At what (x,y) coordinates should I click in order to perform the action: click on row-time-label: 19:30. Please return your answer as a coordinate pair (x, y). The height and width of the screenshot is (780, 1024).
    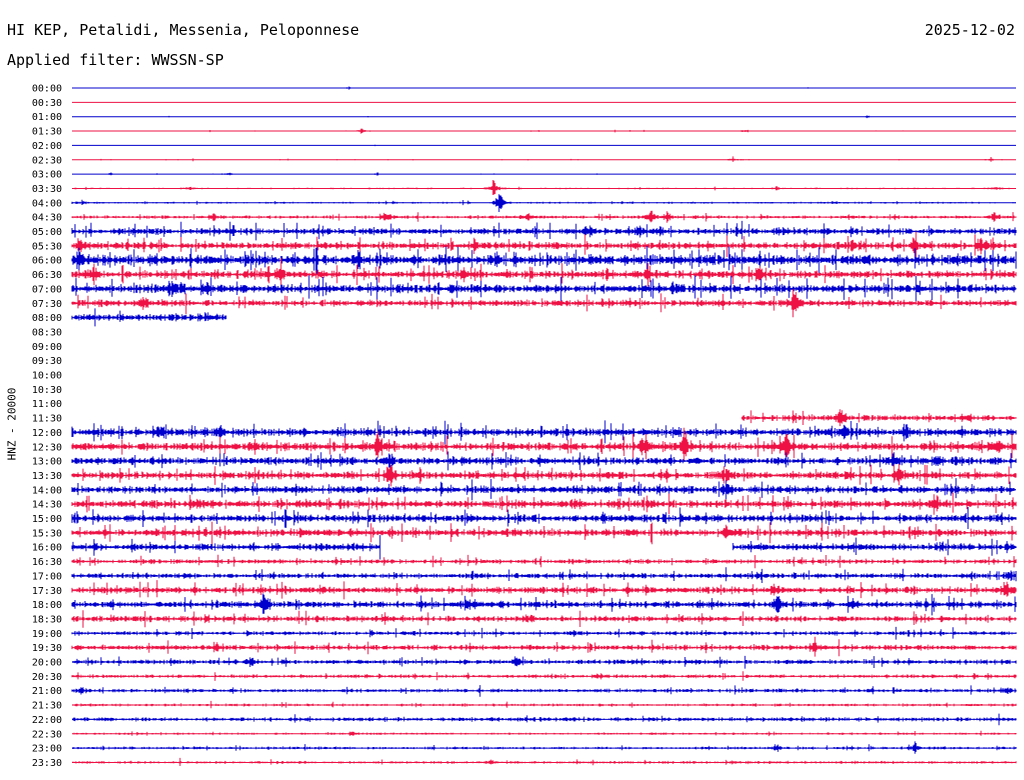
    Looking at the image, I should click on (47, 648).